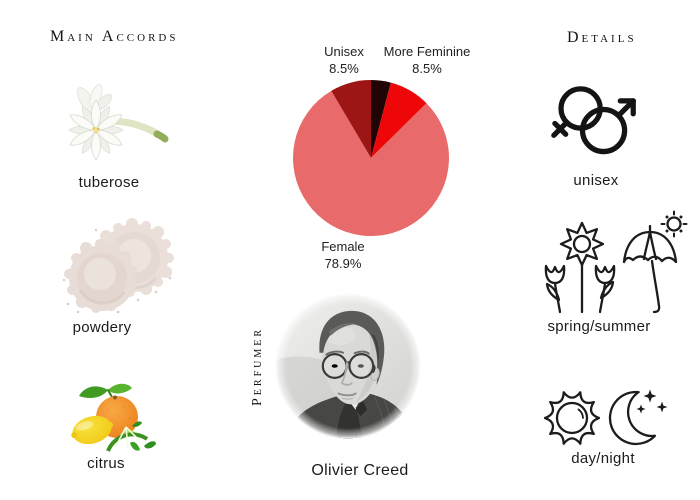 The height and width of the screenshot is (500, 700). What do you see at coordinates (344, 68) in the screenshot?
I see `pie-label-unisex-value: 8.5%` at bounding box center [344, 68].